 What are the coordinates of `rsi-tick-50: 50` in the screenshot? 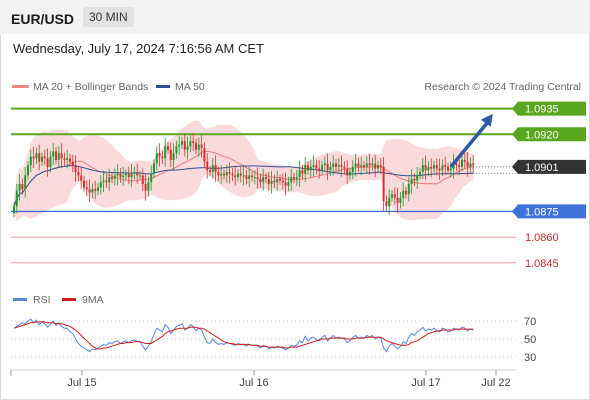 It's located at (530, 340).